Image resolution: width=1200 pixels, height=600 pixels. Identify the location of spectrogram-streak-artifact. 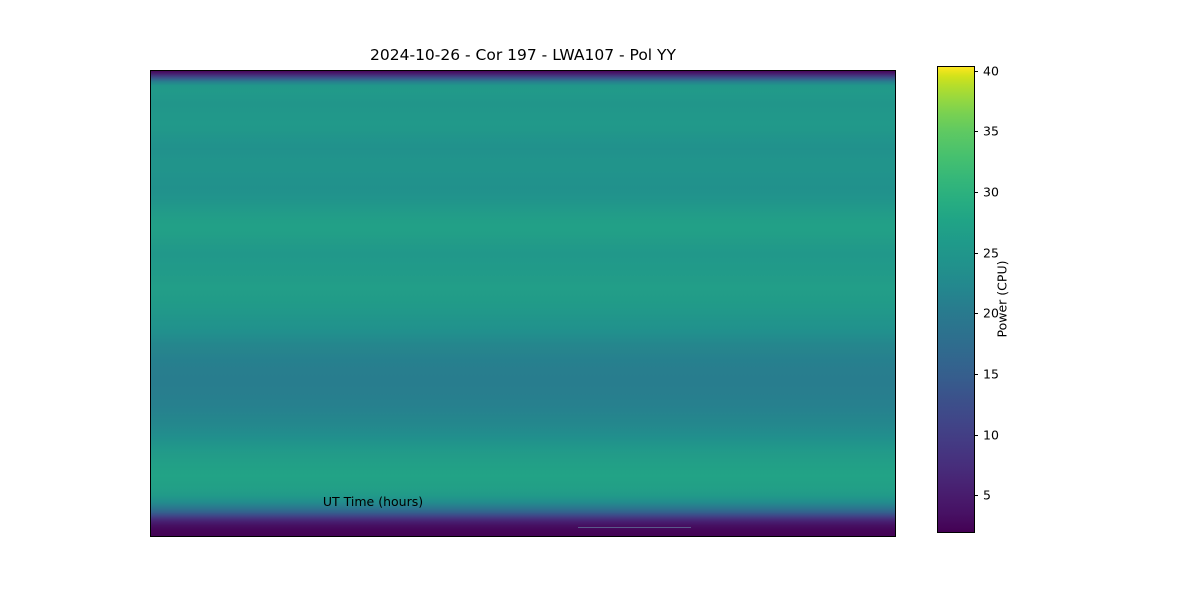
(635, 527).